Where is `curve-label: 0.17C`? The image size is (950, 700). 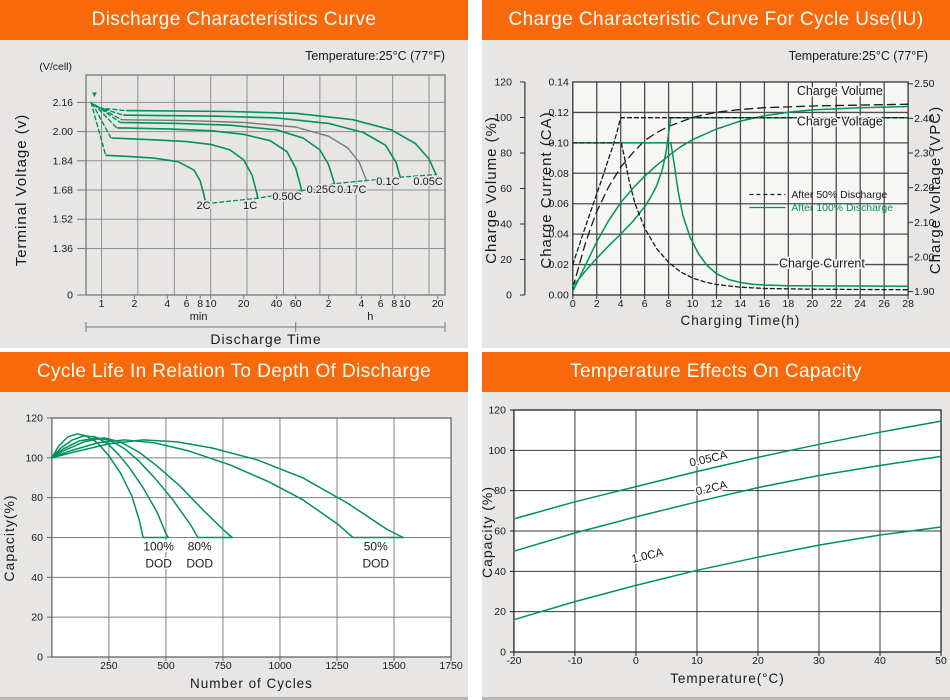
curve-label: 0.17C is located at coordinates (351, 190).